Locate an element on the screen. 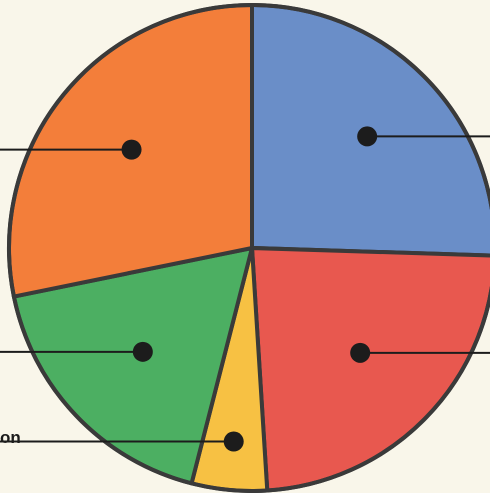 This screenshot has height=493, width=490. slice-label-3: on is located at coordinates (10, 437).